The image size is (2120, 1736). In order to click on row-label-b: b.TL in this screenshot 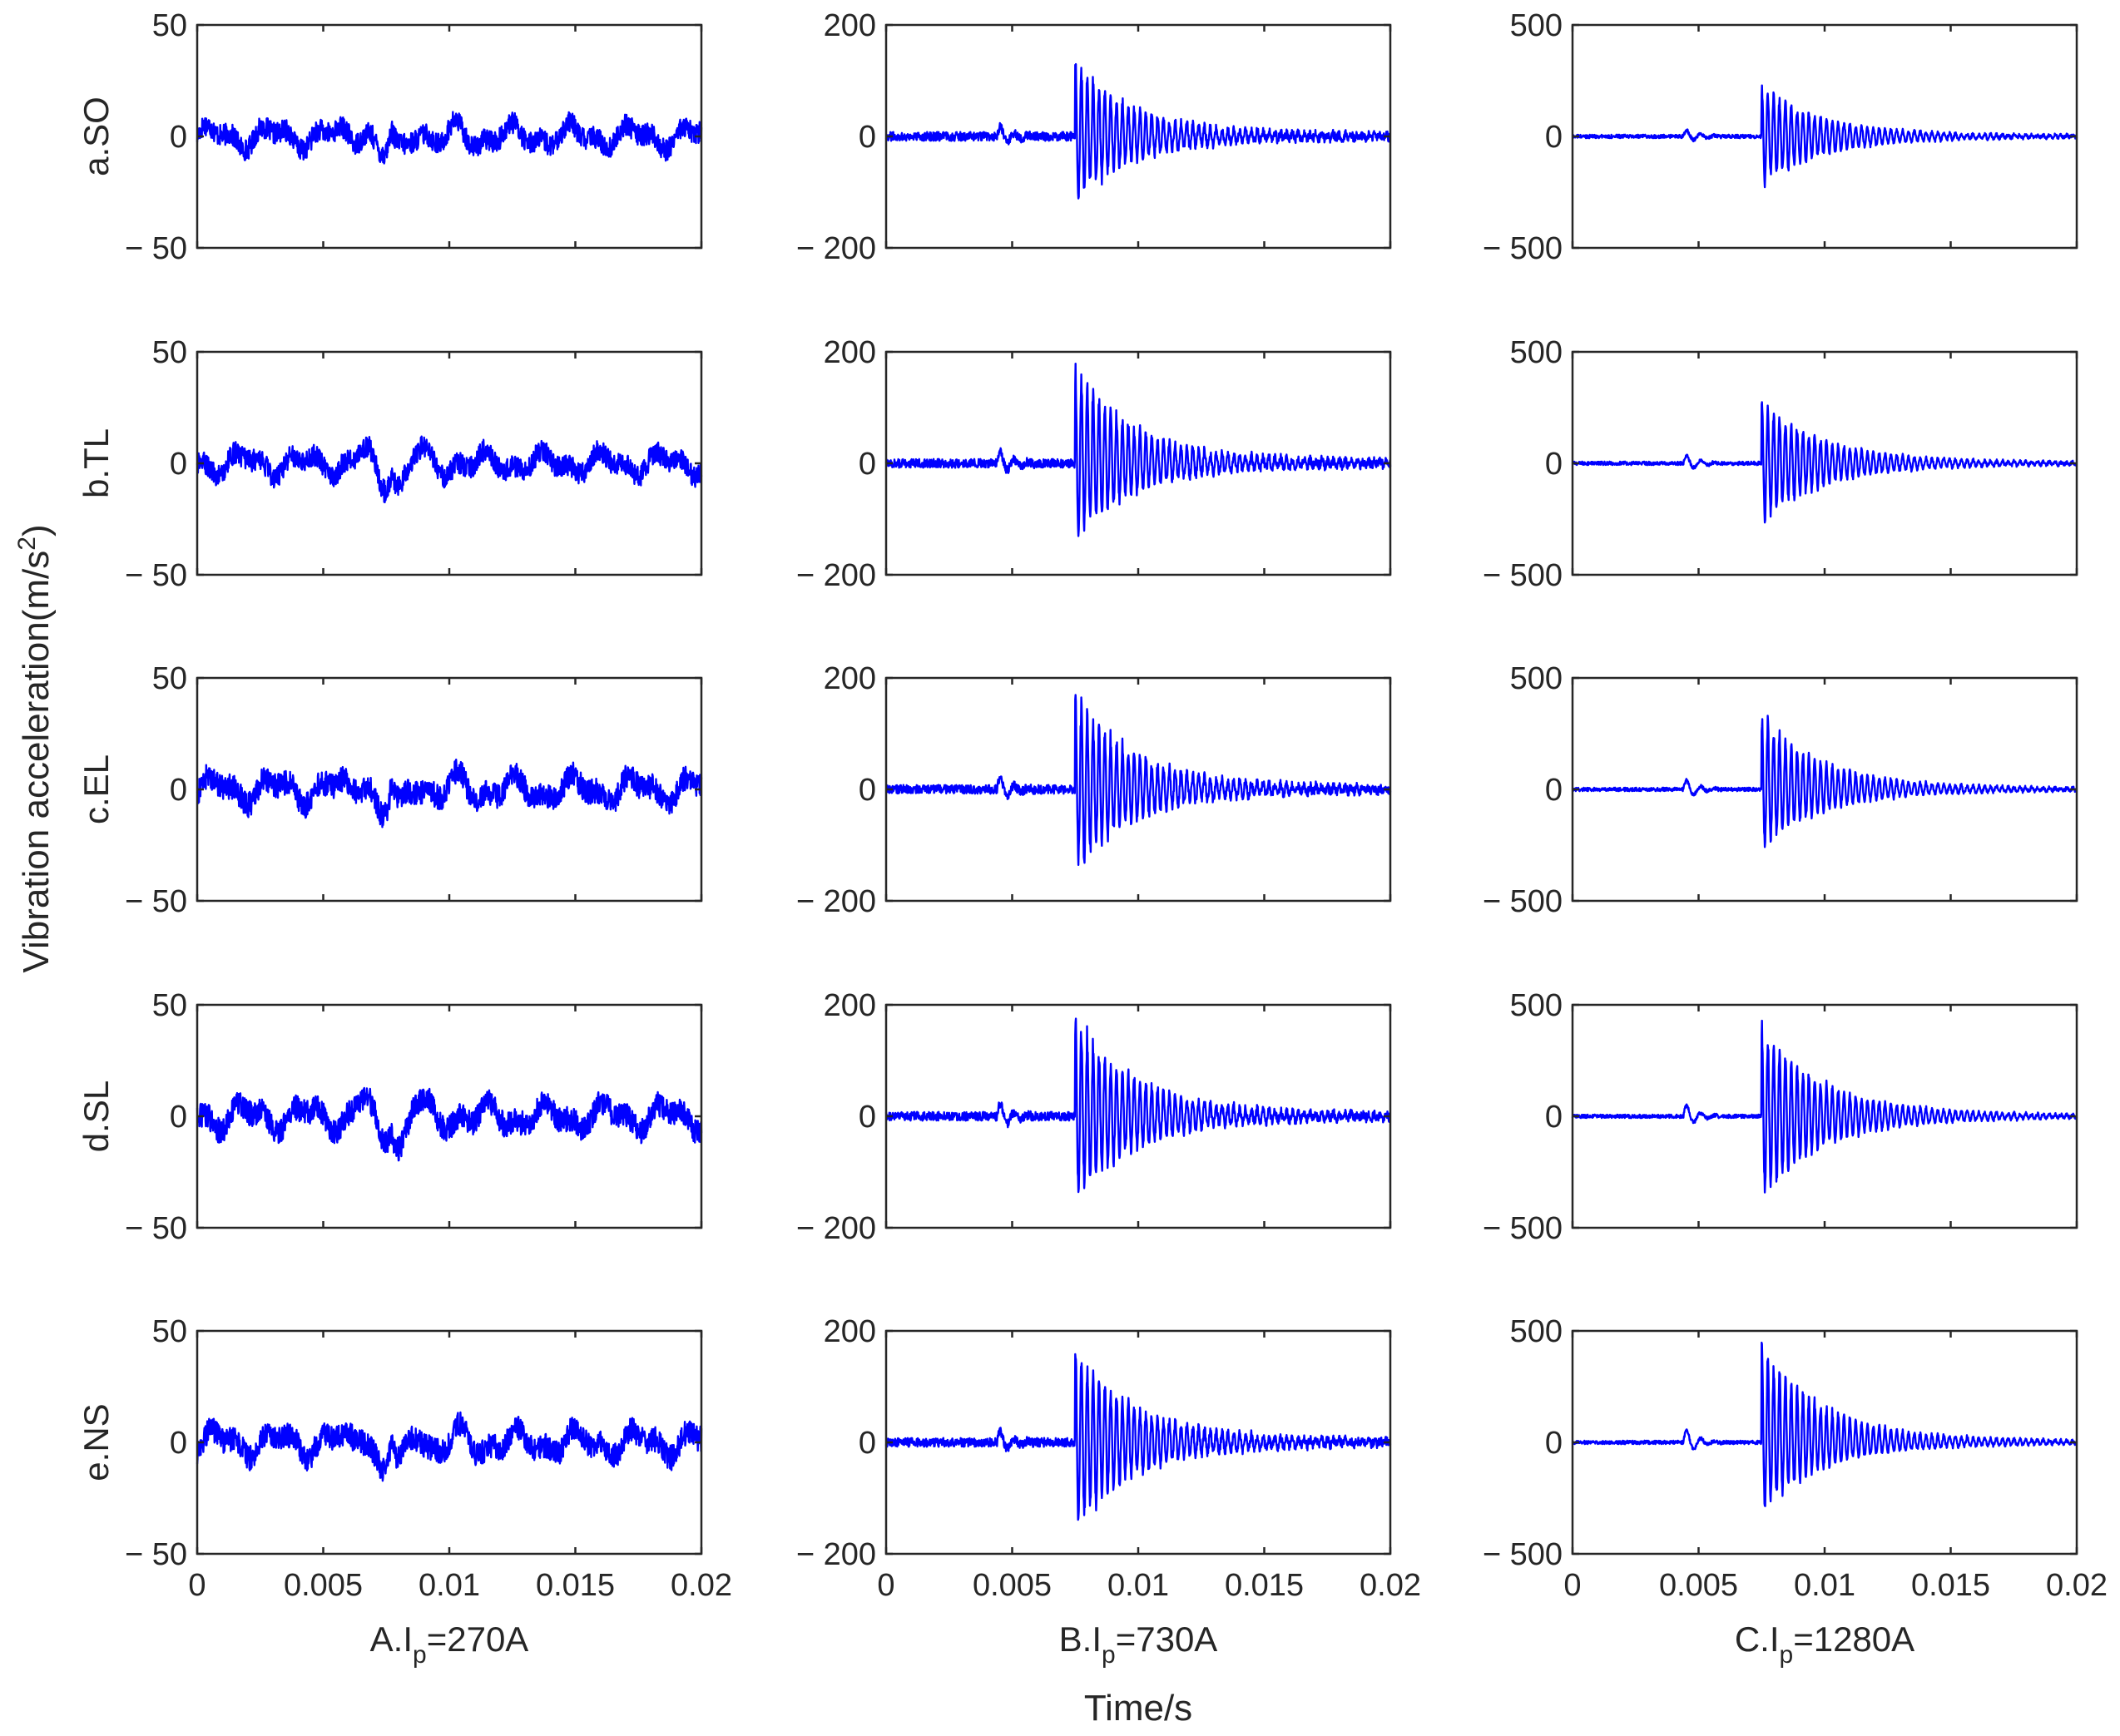, I will do `click(97, 463)`.